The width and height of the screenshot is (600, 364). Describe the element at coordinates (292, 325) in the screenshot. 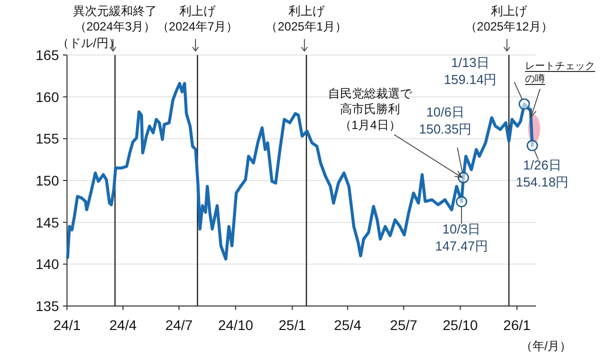

I see `x-tick-label: 25/1` at that location.